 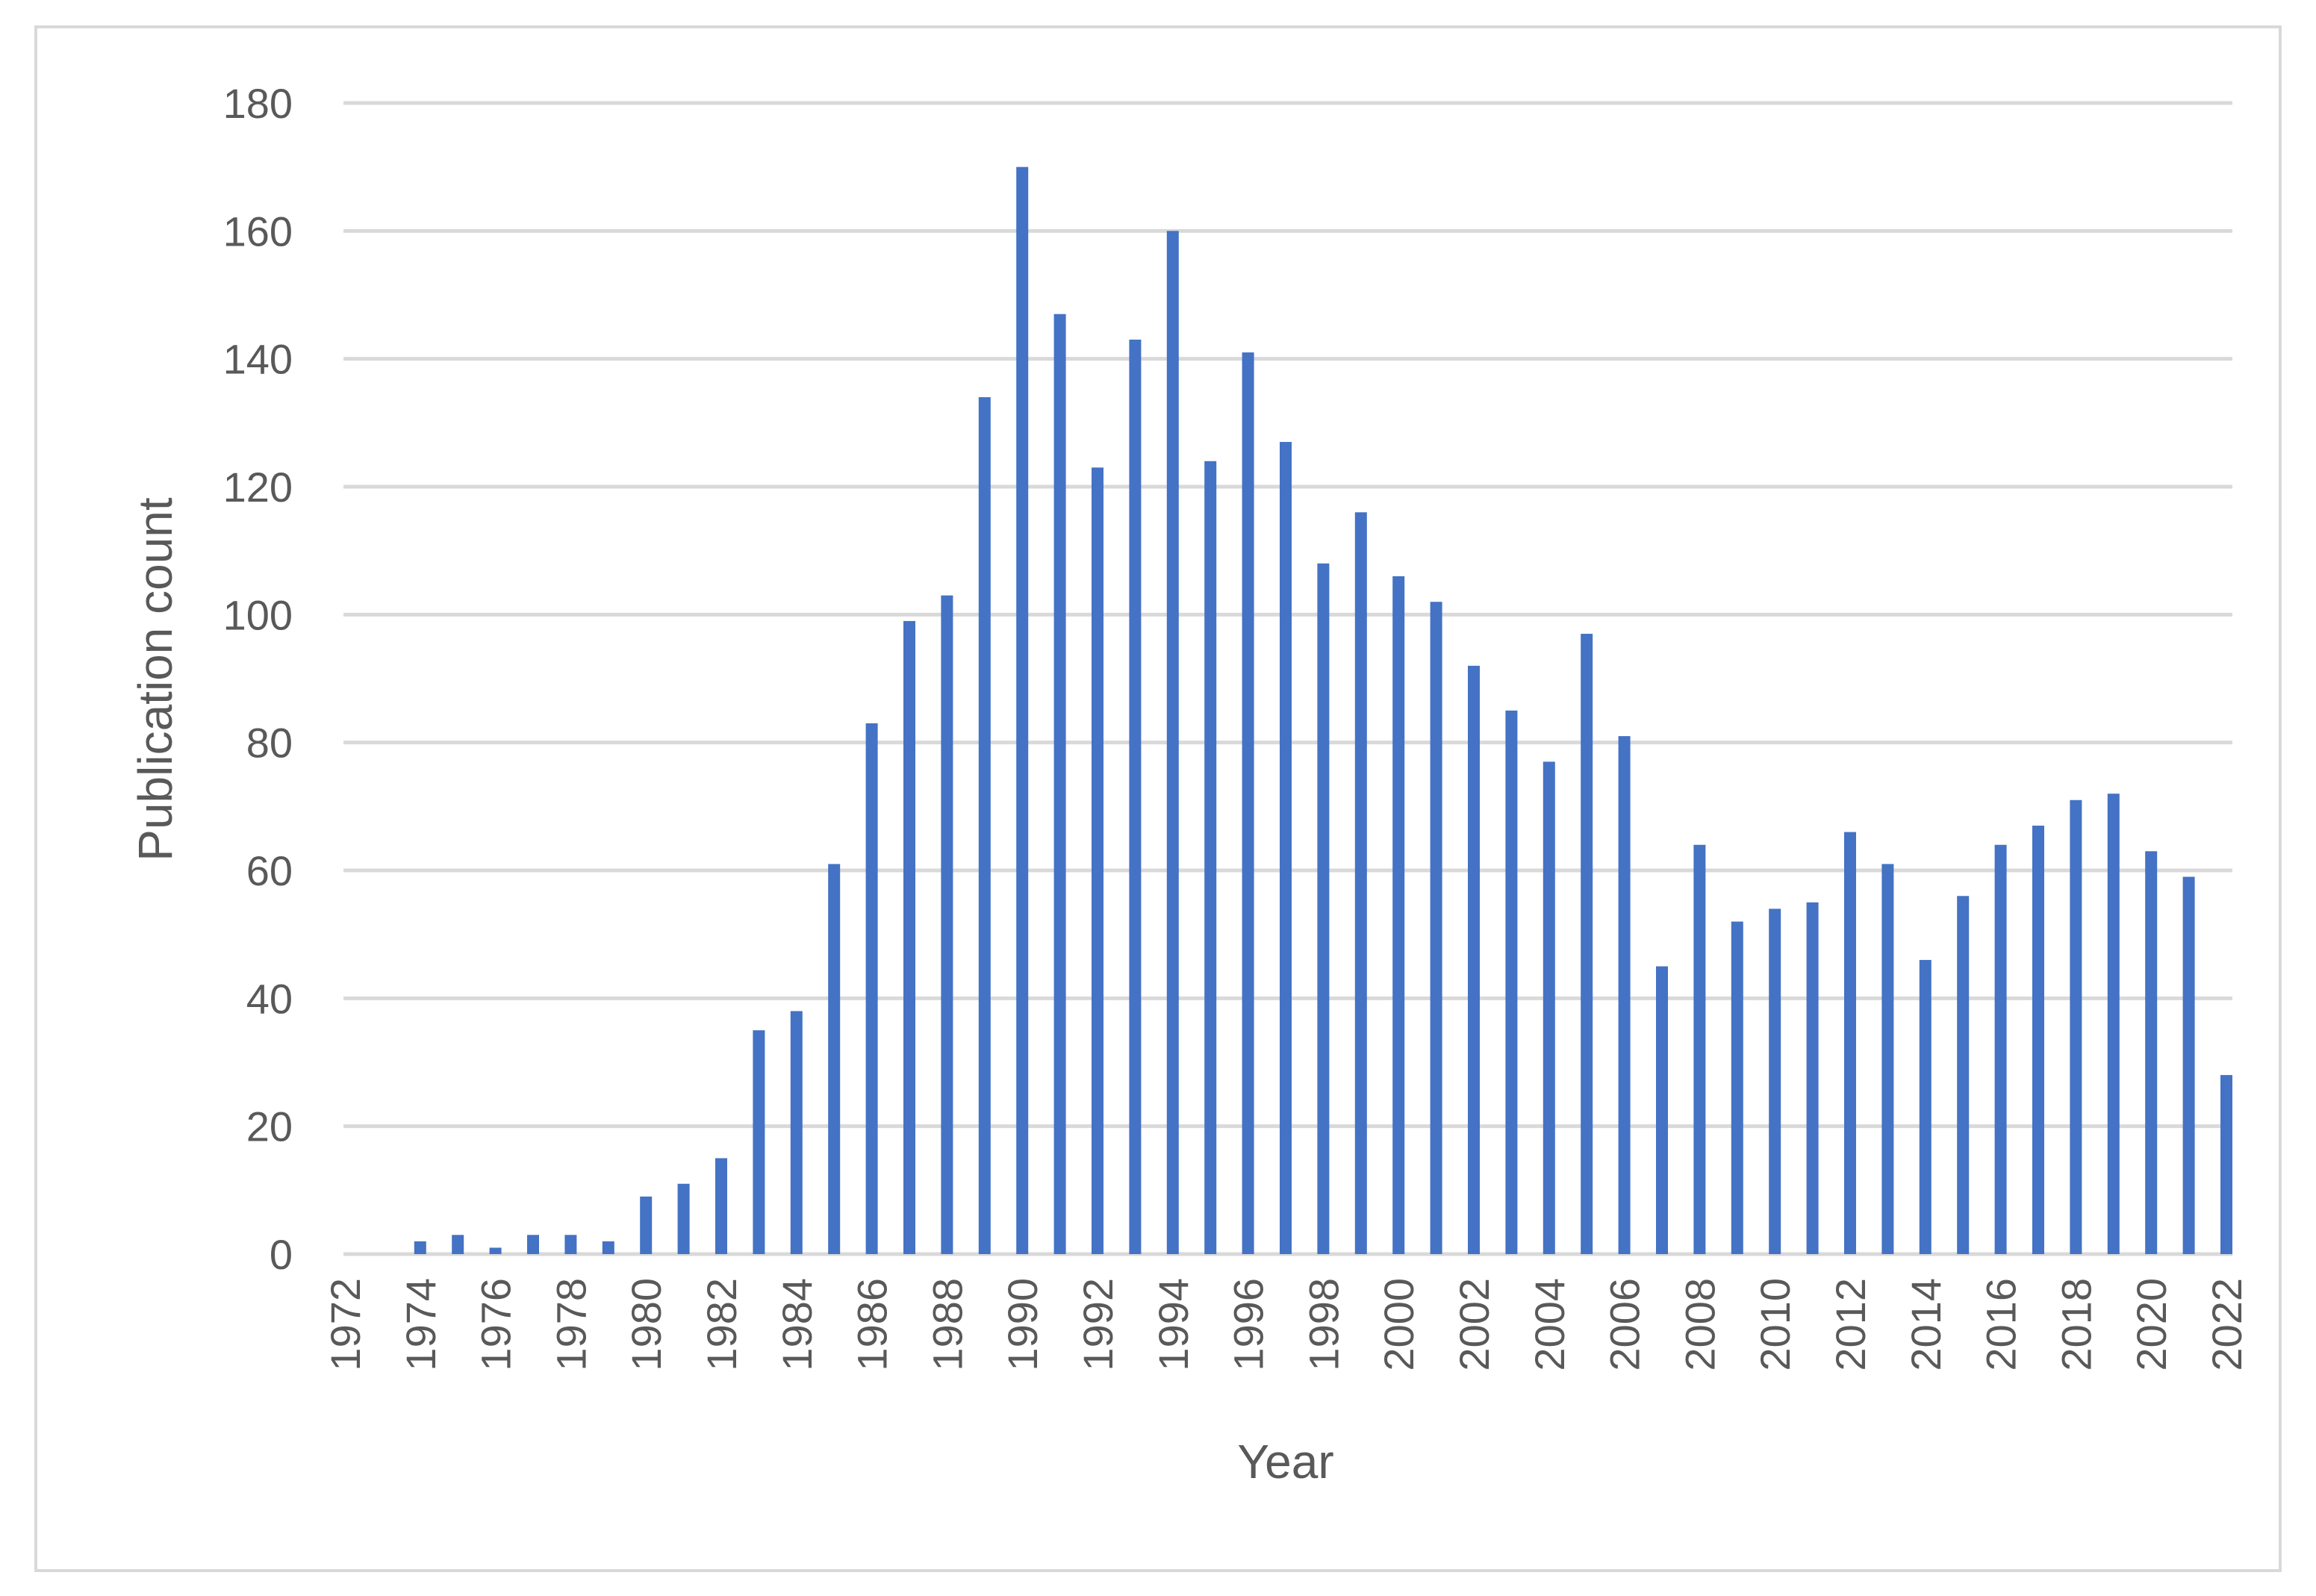 What do you see at coordinates (2075, 1324) in the screenshot?
I see `x-tick-label: 2018` at bounding box center [2075, 1324].